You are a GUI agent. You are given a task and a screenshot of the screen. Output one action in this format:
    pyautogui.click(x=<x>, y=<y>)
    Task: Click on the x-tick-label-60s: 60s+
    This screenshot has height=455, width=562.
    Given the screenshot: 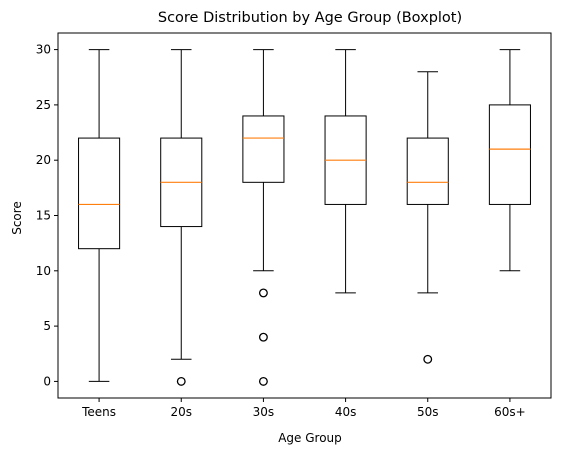 What is the action you would take?
    pyautogui.click(x=510, y=412)
    